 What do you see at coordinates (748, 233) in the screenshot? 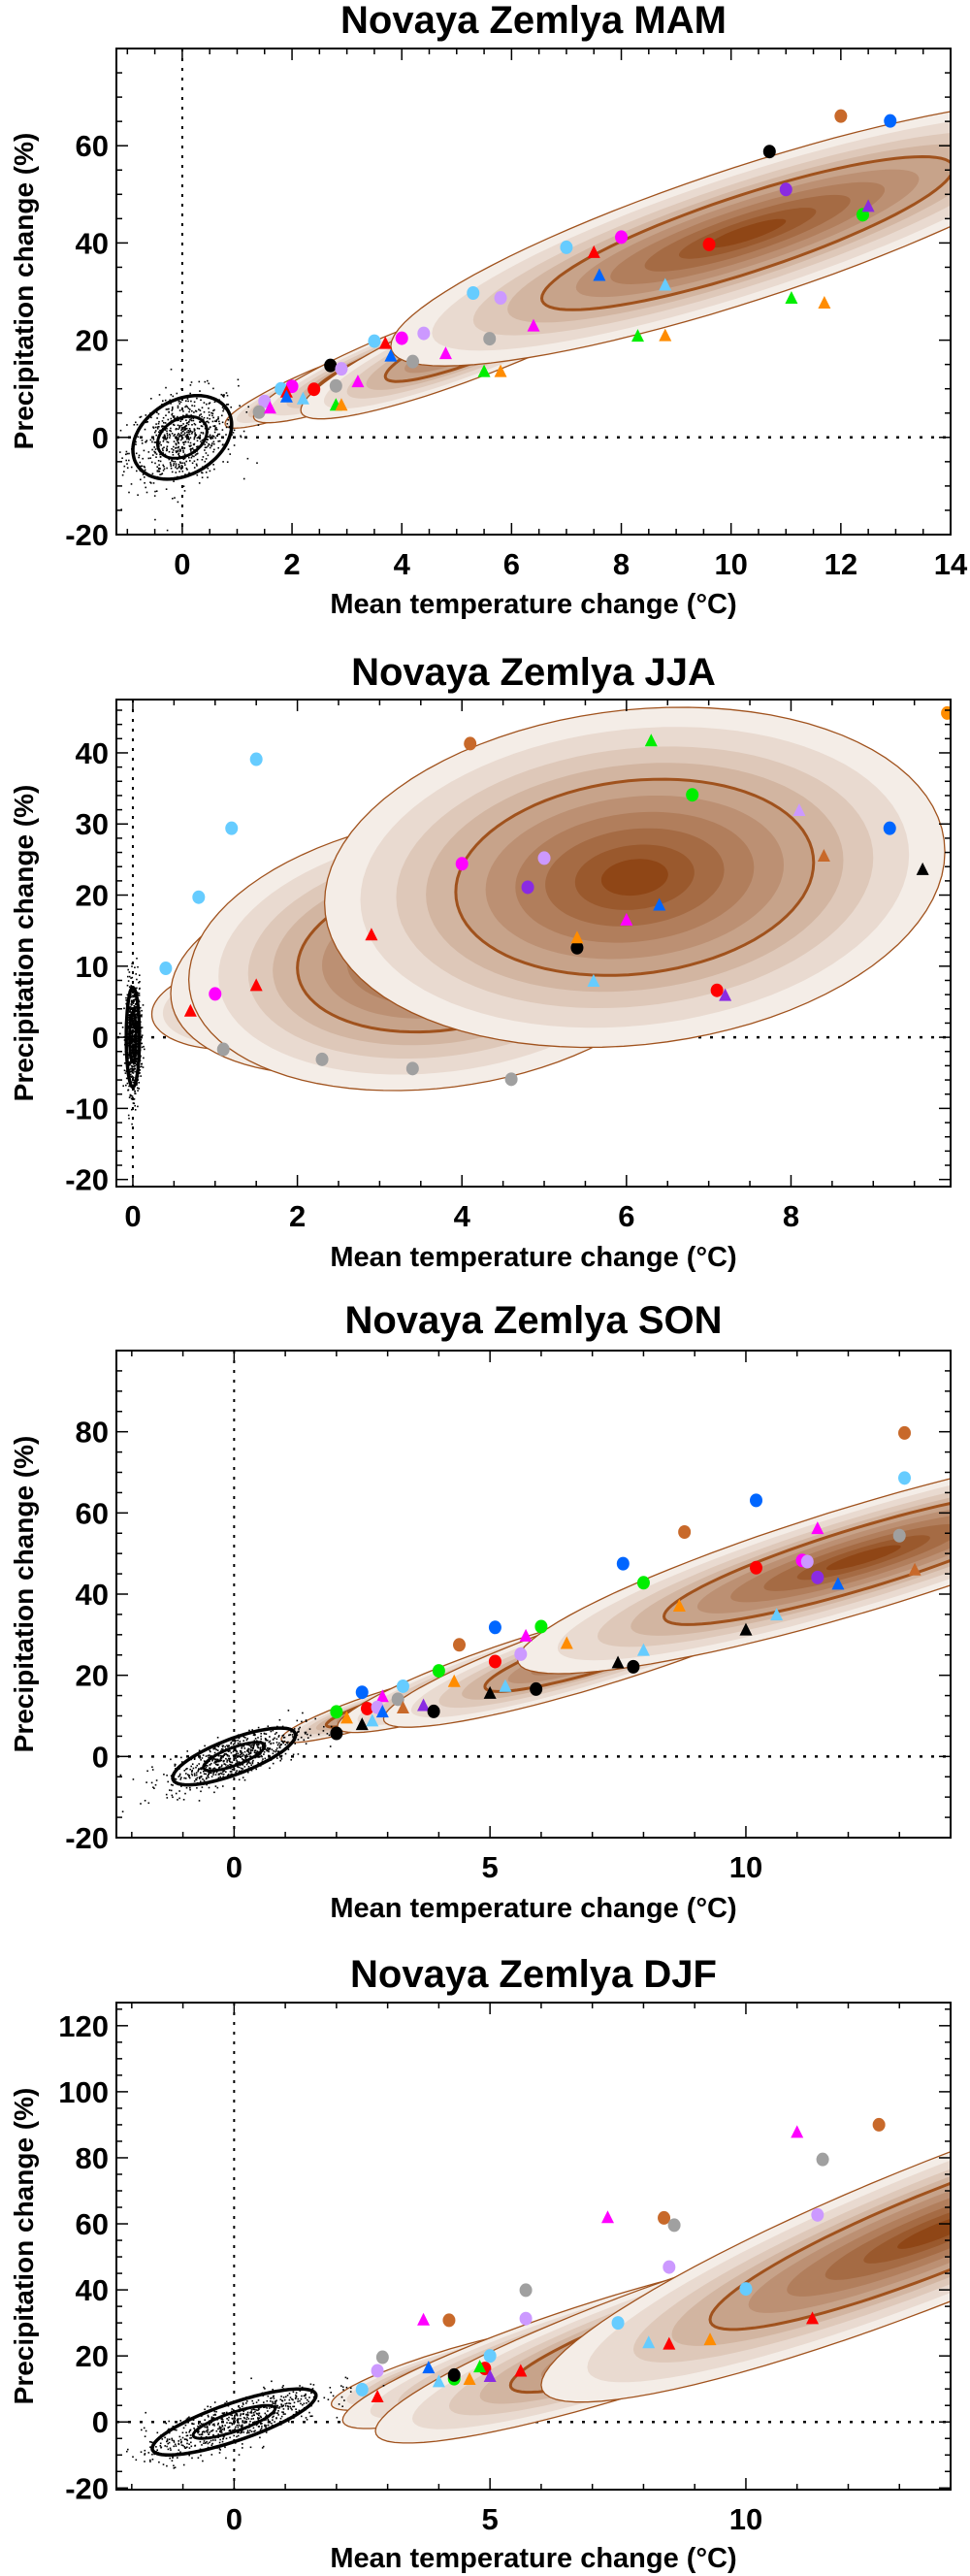
I see `density-level` at bounding box center [748, 233].